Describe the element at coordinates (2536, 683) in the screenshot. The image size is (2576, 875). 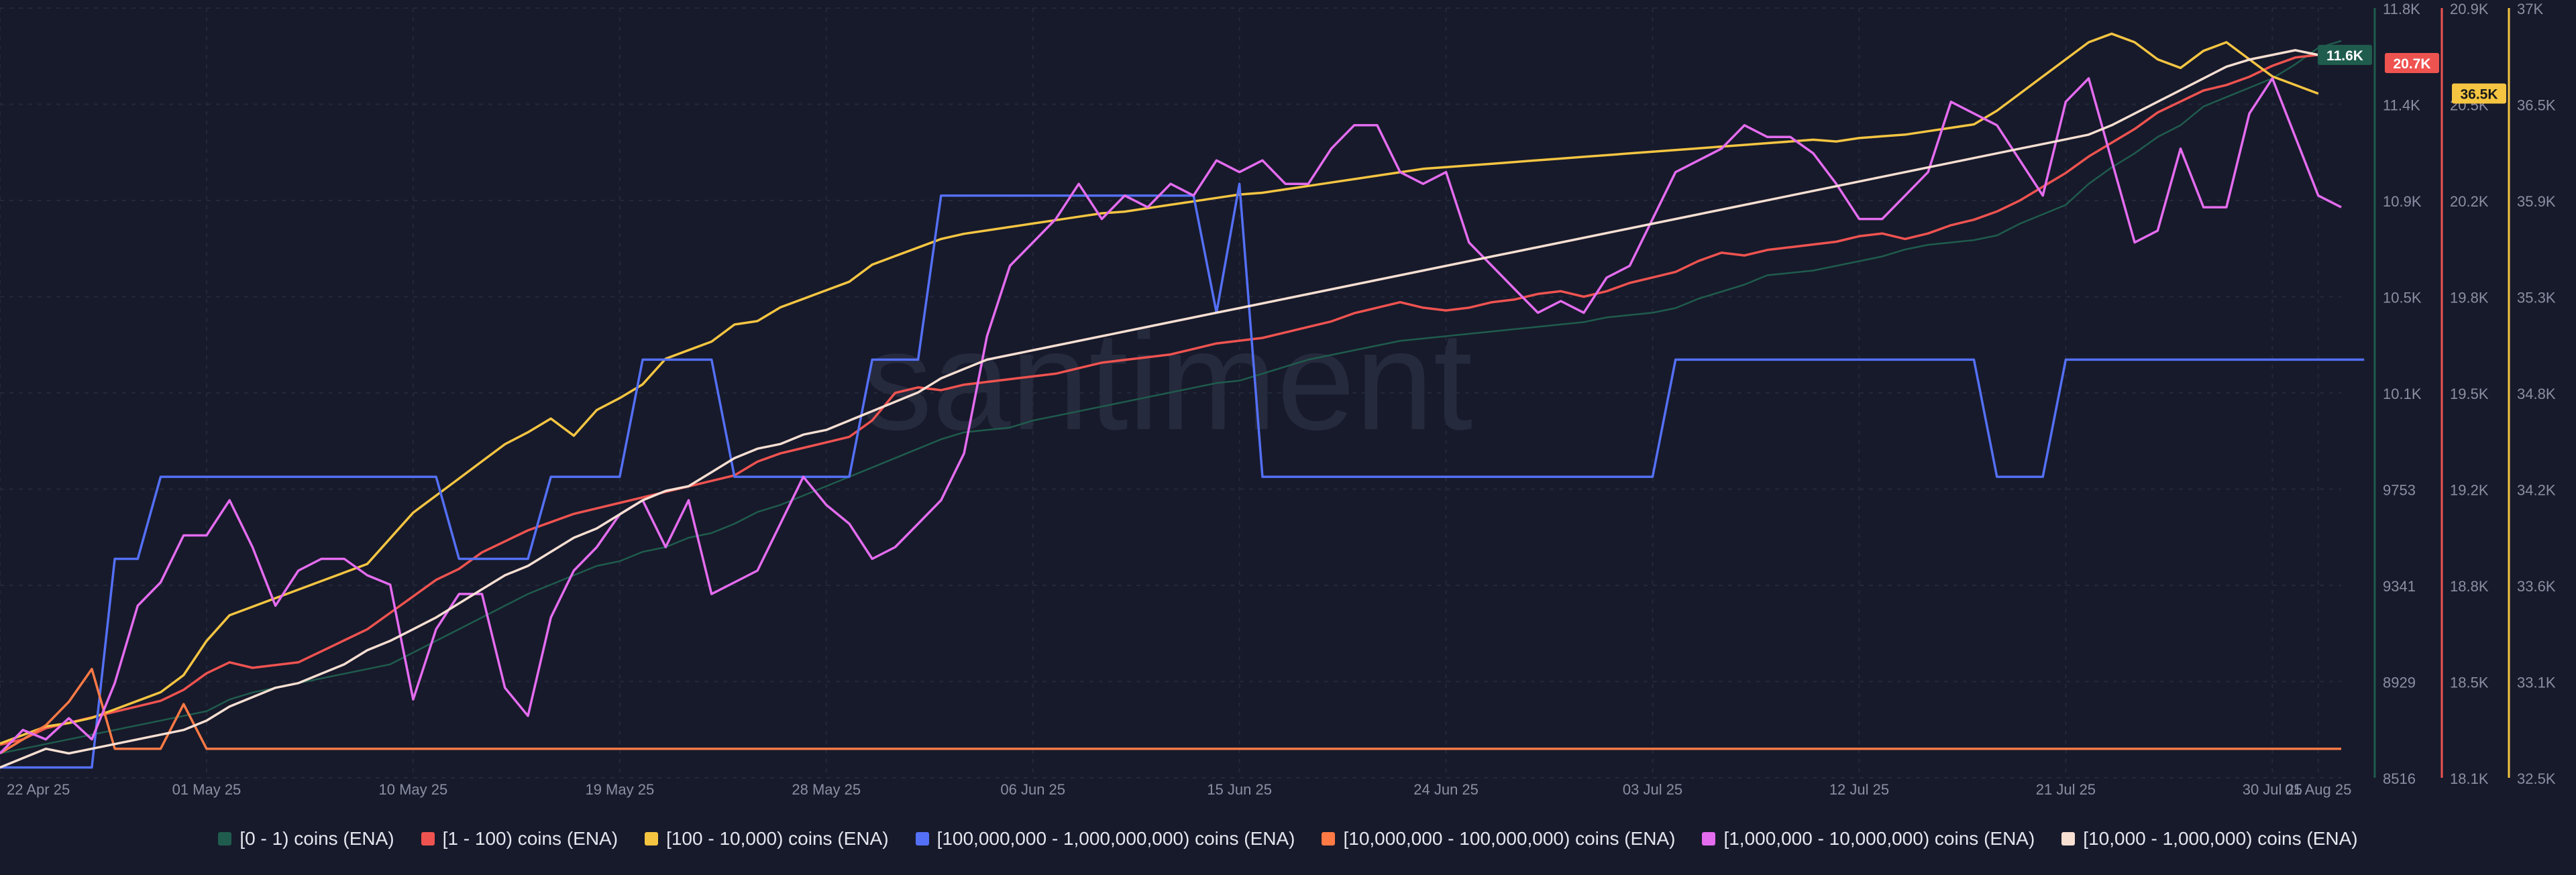
I see `y-tick-label: 33.1K` at that location.